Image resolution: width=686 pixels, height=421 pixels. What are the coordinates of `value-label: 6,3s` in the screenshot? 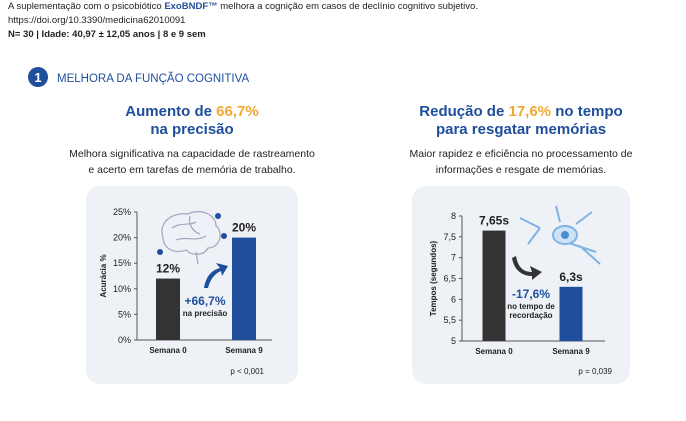 It's located at (571, 277).